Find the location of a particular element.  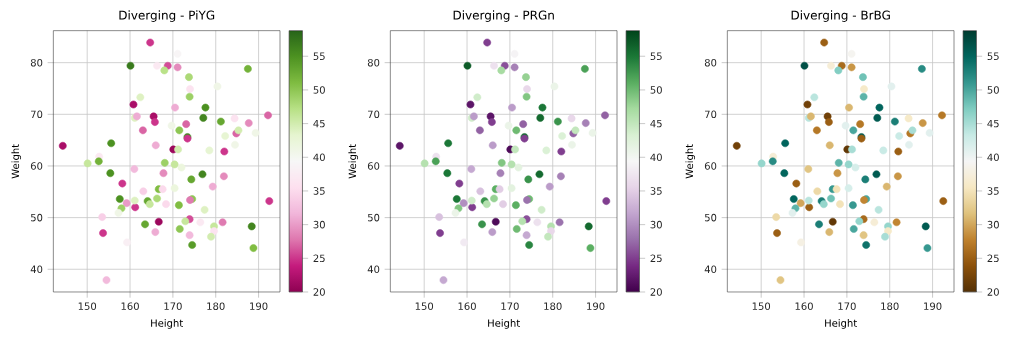

chart-title: Diverging - PRGn is located at coordinates (503, 16).